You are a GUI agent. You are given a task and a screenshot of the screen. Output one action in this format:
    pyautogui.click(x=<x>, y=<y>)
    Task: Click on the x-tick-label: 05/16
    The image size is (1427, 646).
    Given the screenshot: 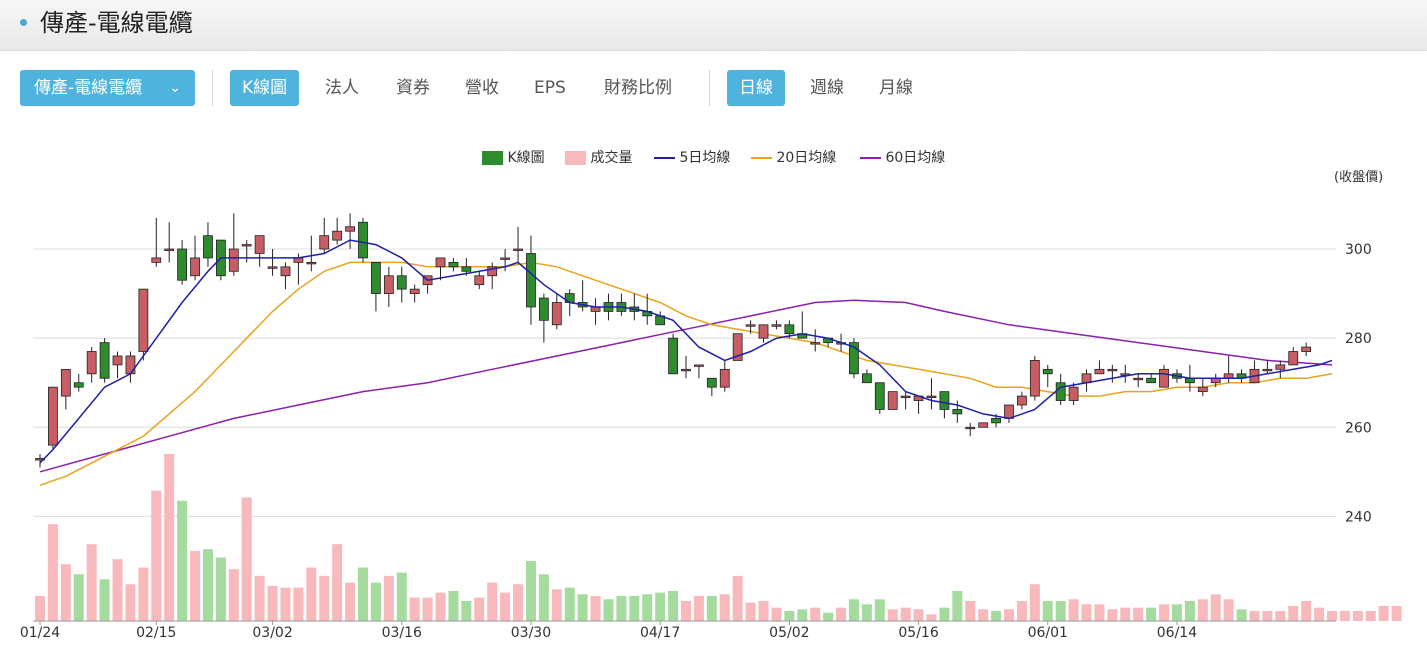 What is the action you would take?
    pyautogui.click(x=918, y=633)
    